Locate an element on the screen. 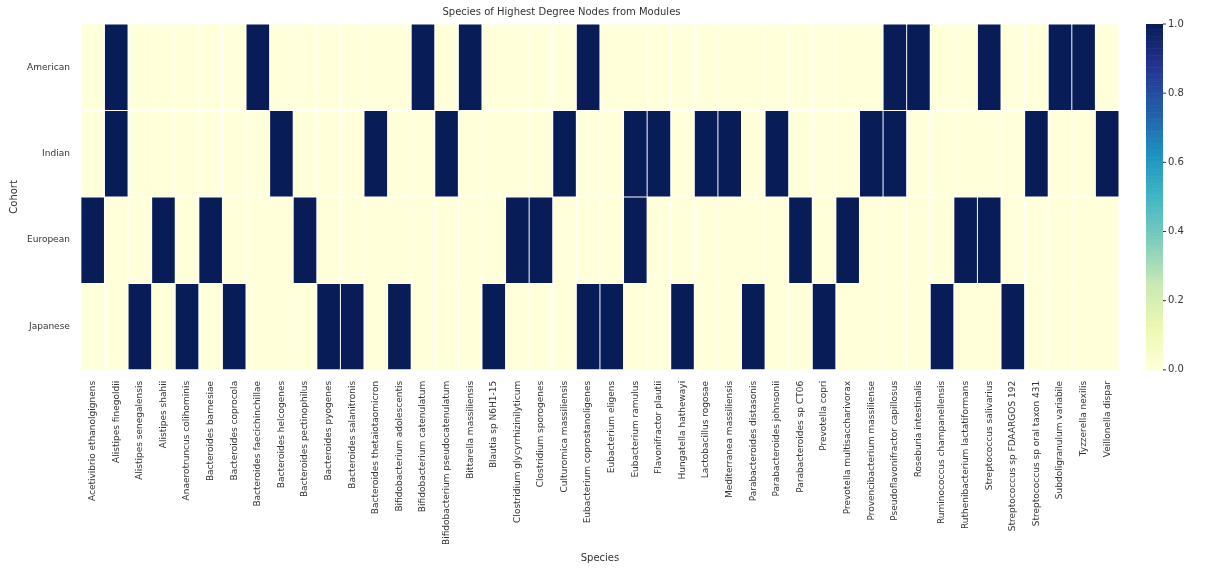  x-tick-label: Bifidobacterium catenulatum is located at coordinates (422, 446).